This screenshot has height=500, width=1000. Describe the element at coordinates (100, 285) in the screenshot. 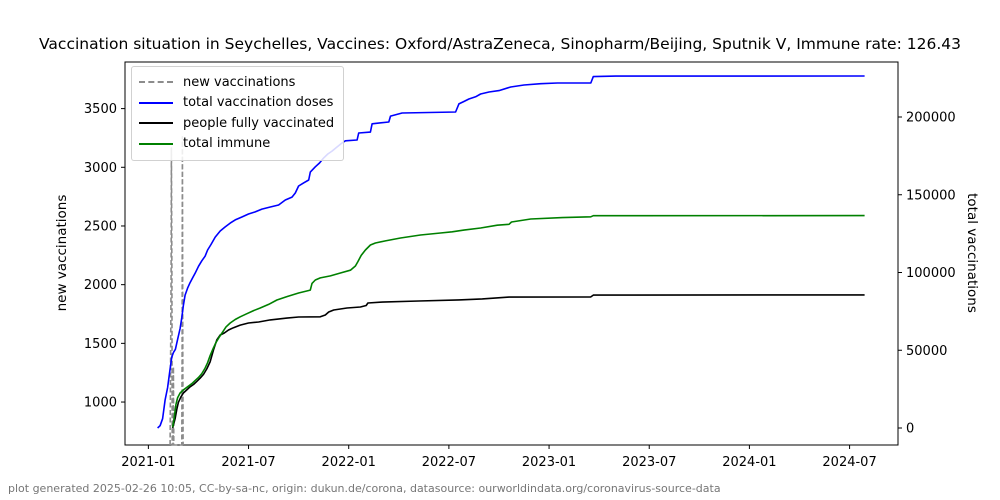

I see `y-tick-left-label: 2000` at that location.